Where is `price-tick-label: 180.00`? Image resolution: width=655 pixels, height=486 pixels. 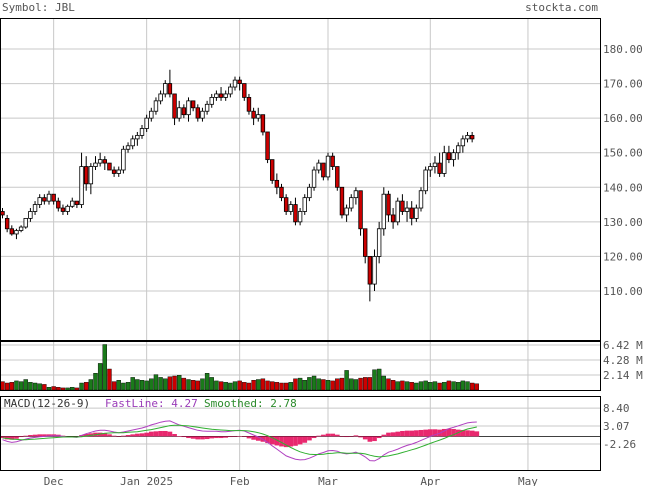 price-tick-label: 180.00 is located at coordinates (623, 49).